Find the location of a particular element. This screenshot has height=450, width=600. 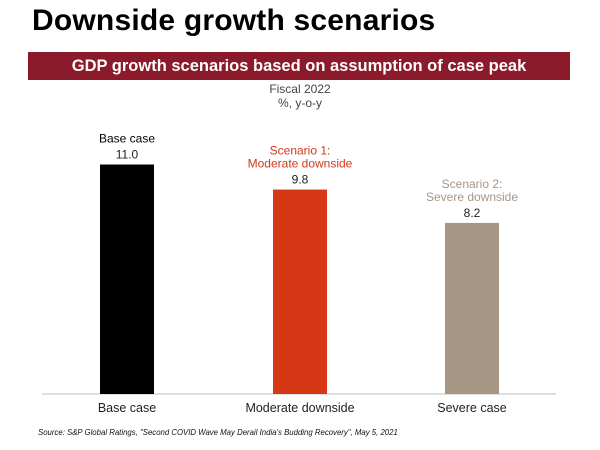

data-label-3: 8.2 is located at coordinates (472, 213).